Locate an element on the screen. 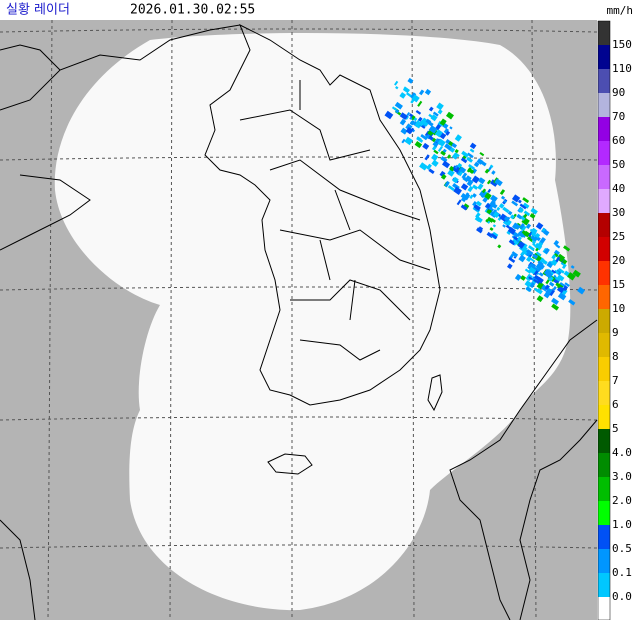  header: 실황 레이더 2026.01.30.02:55 mm/h is located at coordinates (319, 10).